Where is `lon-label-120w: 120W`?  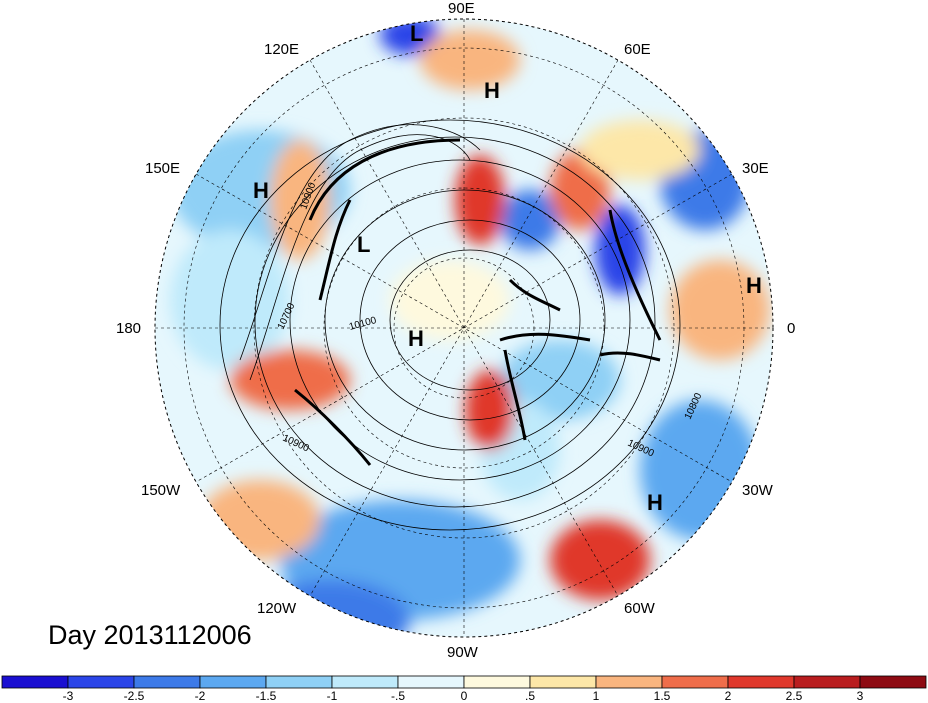
lon-label-120w: 120W is located at coordinates (277, 608).